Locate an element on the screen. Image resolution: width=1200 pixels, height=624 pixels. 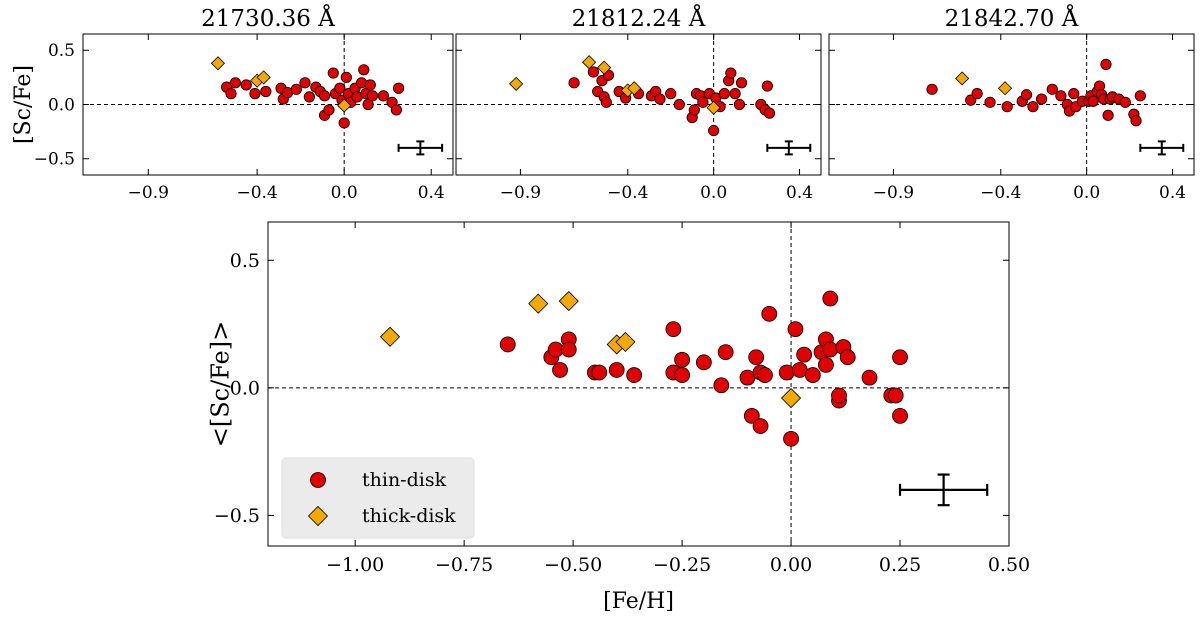
panel-title: 21730.36 Å is located at coordinates (268, 18).